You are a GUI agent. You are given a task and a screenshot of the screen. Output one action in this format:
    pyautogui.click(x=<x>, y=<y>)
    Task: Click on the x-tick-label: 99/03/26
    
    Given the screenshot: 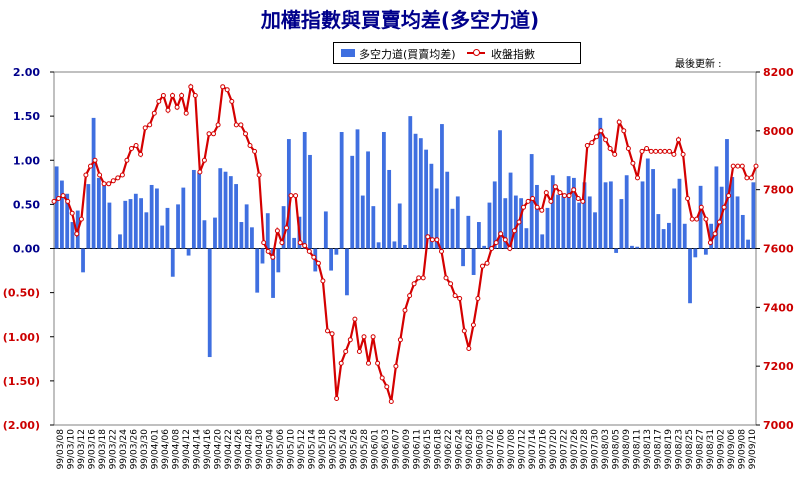 What is the action you would take?
    pyautogui.click(x=134, y=449)
    